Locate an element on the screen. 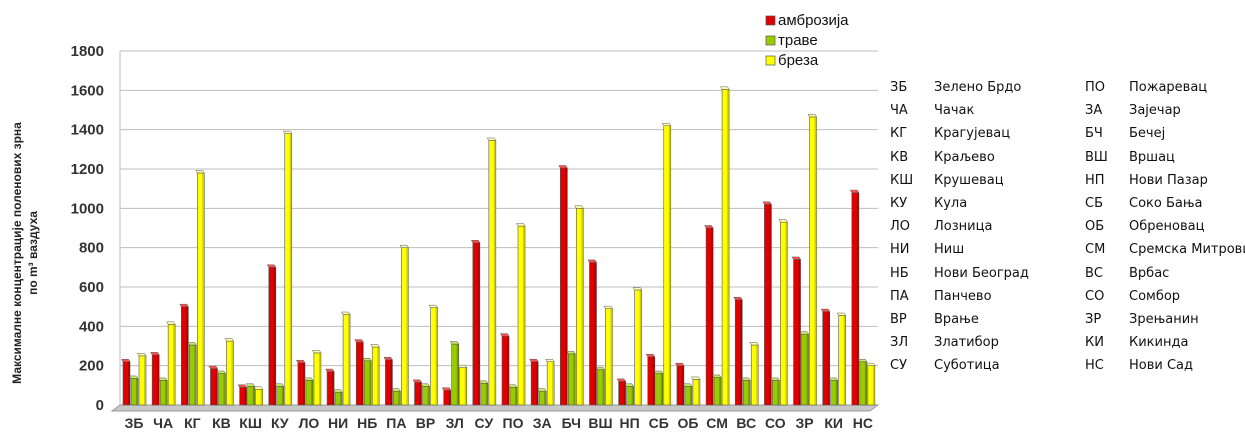 The height and width of the screenshot is (433, 1245). bar-ЗА-1 is located at coordinates (542, 397).